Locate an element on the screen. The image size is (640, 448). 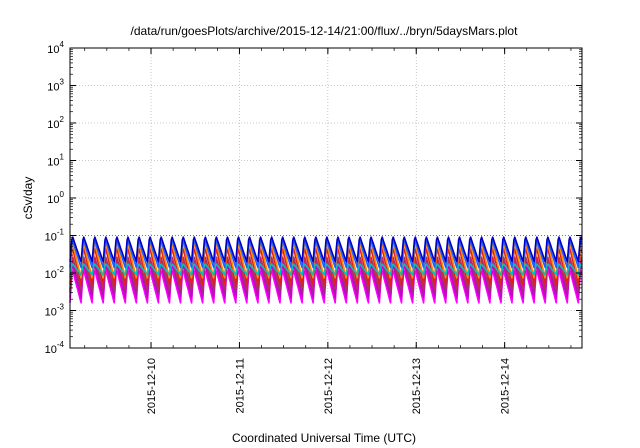
x-tick-label: 2015-12-10 is located at coordinates (152, 386).